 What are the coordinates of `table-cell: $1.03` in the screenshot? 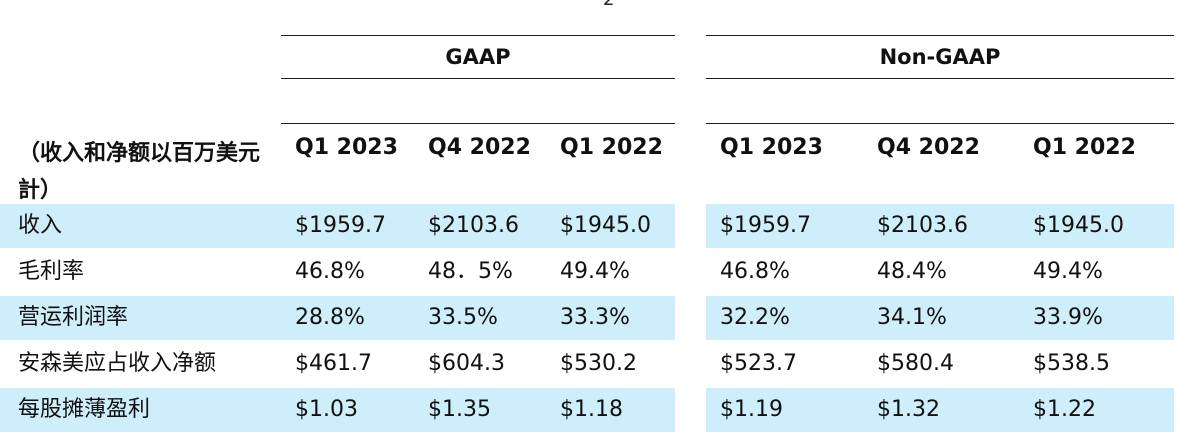 It's located at (326, 409).